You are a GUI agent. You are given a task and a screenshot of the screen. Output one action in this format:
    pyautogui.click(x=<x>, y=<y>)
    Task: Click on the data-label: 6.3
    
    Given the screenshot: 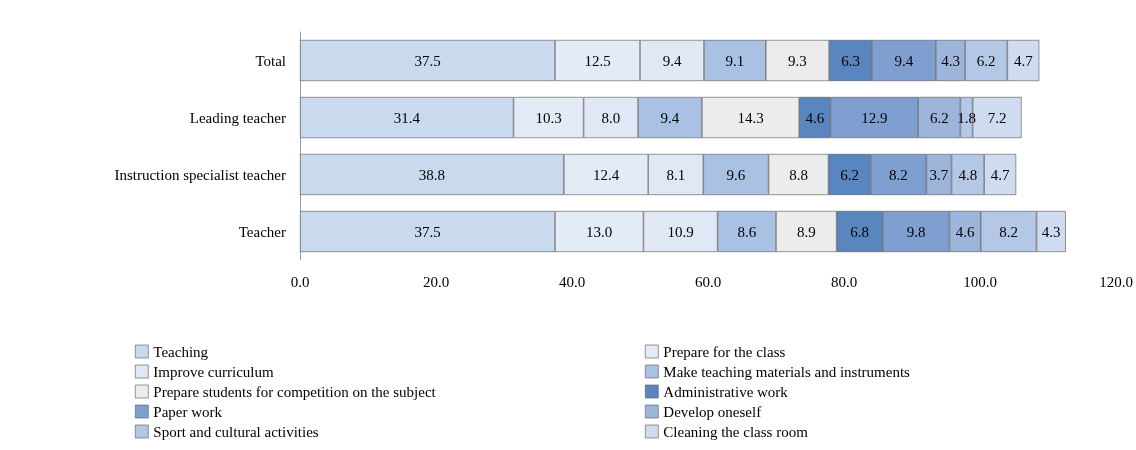 What is the action you would take?
    pyautogui.click(x=850, y=60)
    